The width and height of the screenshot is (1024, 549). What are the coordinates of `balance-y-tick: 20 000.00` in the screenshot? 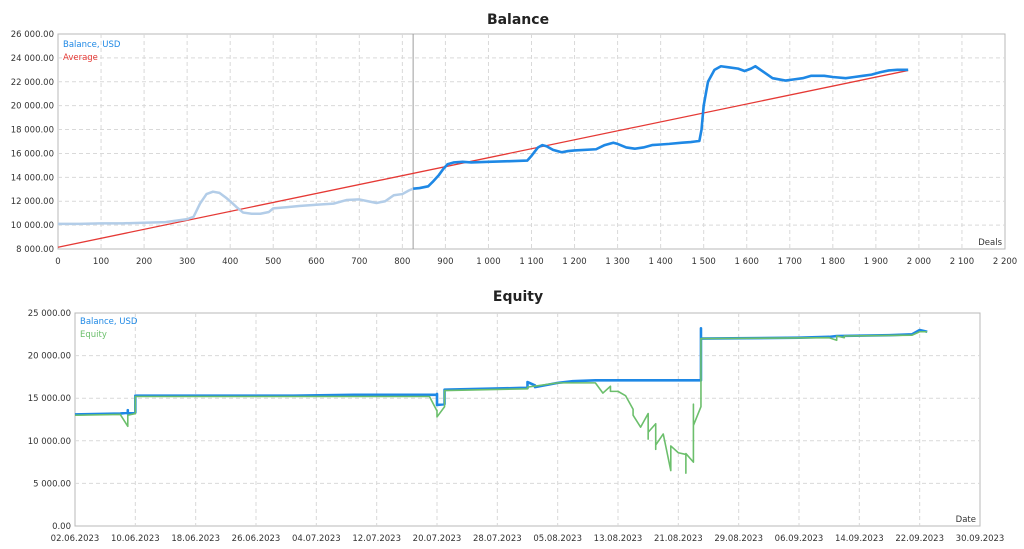 It's located at (32, 107).